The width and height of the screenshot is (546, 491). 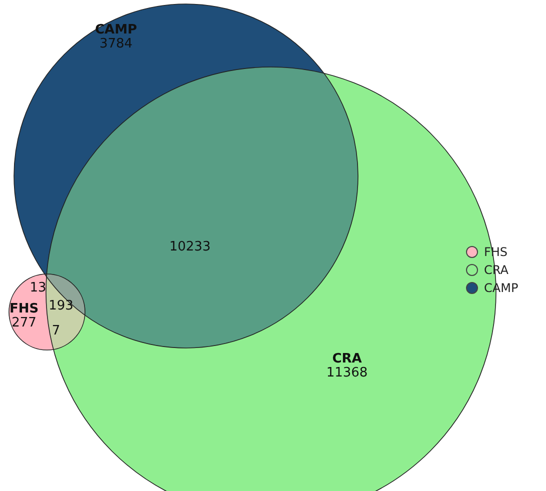 I want to click on text: 7, so click(x=56, y=330).